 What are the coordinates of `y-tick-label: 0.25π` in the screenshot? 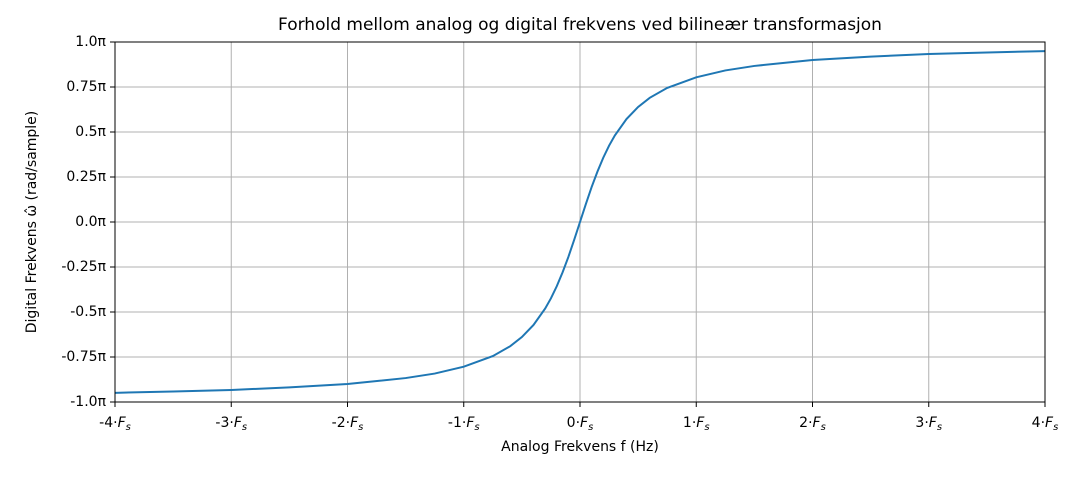 It's located at (86, 177).